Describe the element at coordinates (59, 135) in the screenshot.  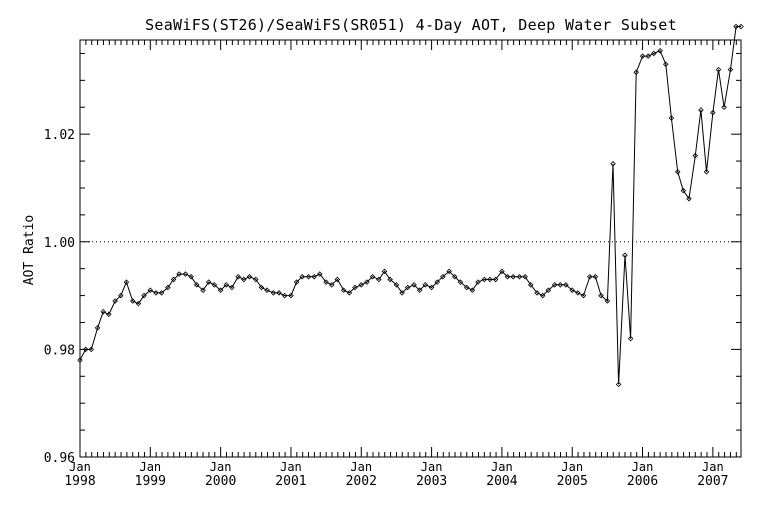
I see `y-tick-label: 1.02` at that location.